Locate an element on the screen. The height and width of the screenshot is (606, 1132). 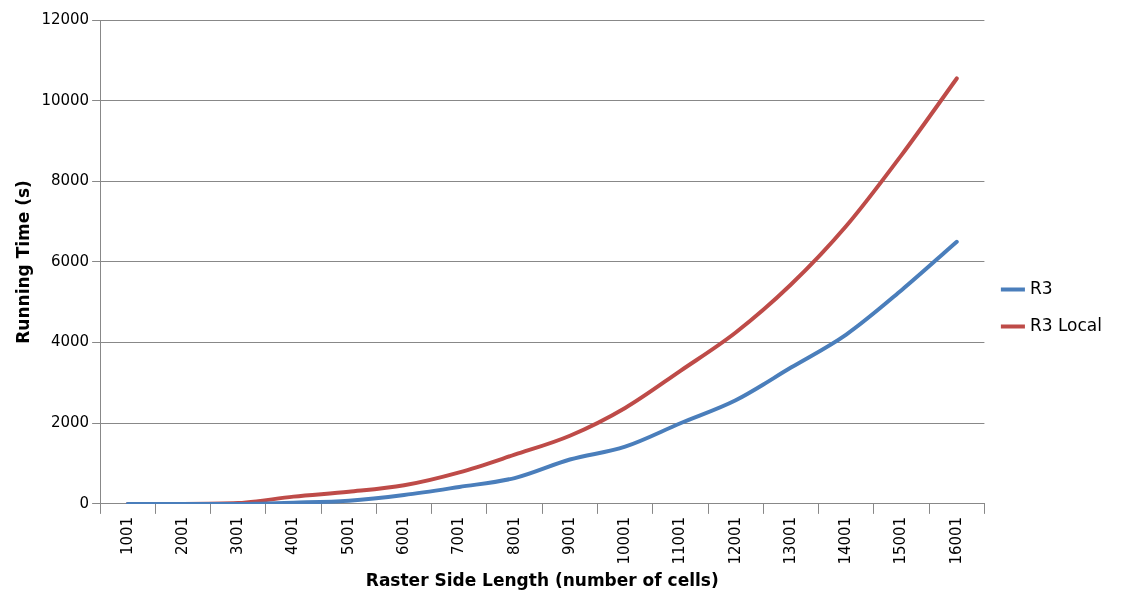
y-axis-title: Running Time (s) is located at coordinates (22, 262).